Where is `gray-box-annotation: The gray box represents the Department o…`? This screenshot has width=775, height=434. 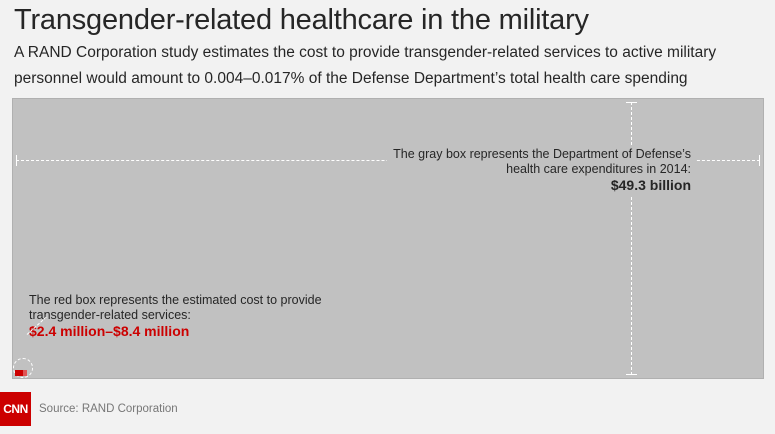 gray-box-annotation: The gray box represents the Department o… is located at coordinates (541, 170).